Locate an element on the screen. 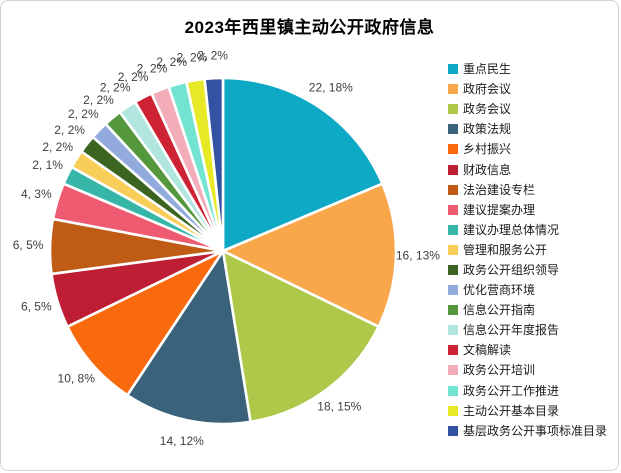 The height and width of the screenshot is (473, 621). chart-title: 2023年西里镇主动公开政府信息 is located at coordinates (309, 27).